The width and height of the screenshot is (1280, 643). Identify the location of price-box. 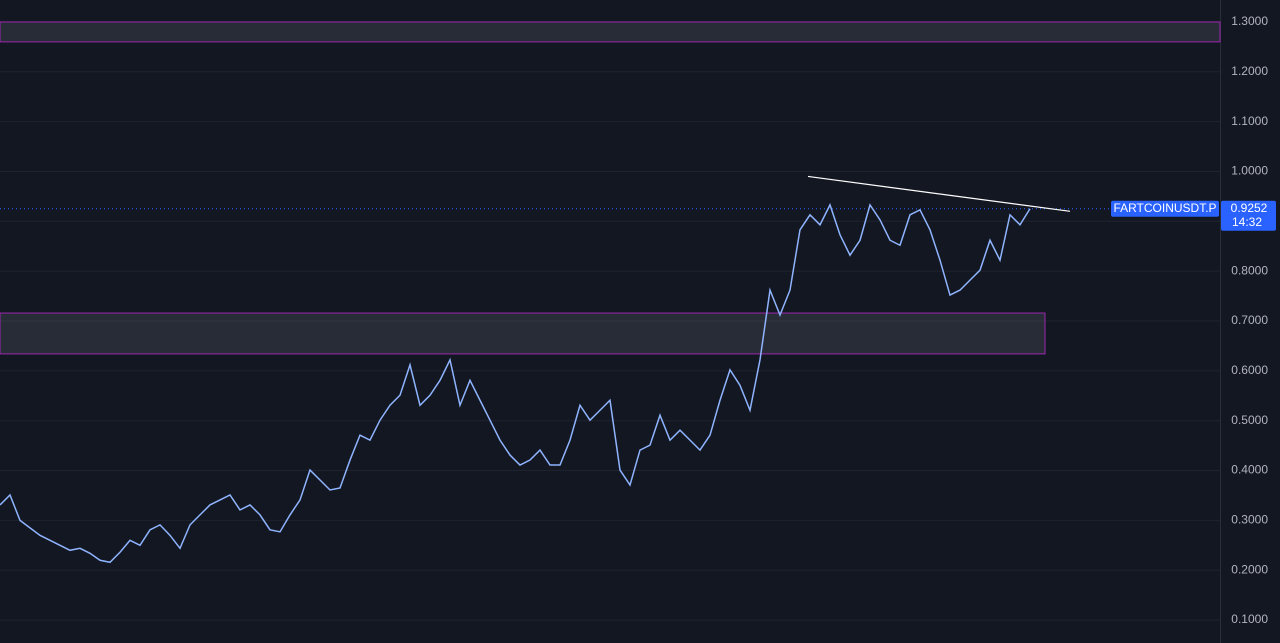
(1248, 215).